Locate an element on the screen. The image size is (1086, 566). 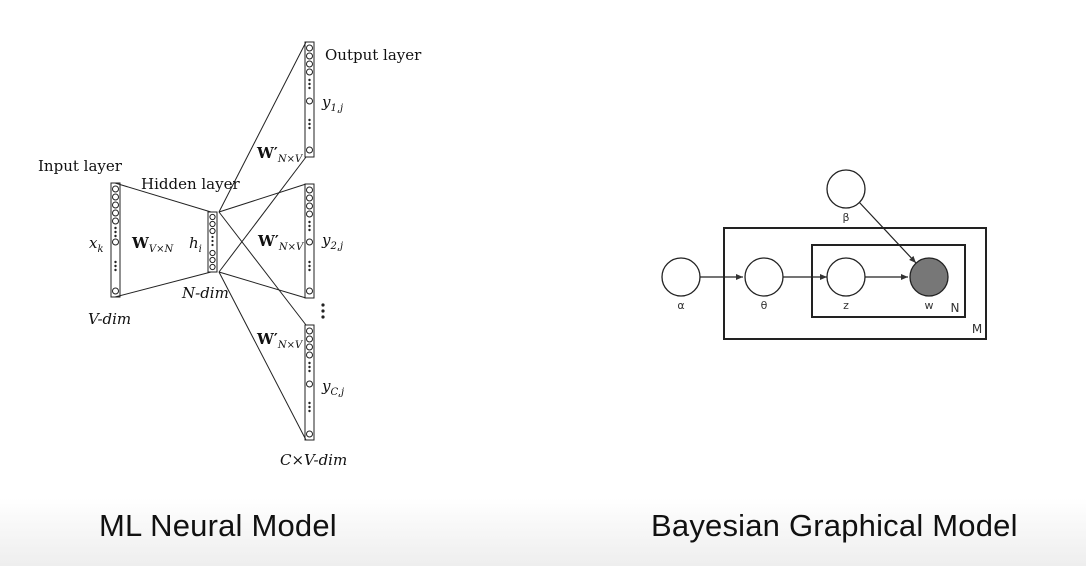
w-in-label: WV×N is located at coordinates (152, 244).